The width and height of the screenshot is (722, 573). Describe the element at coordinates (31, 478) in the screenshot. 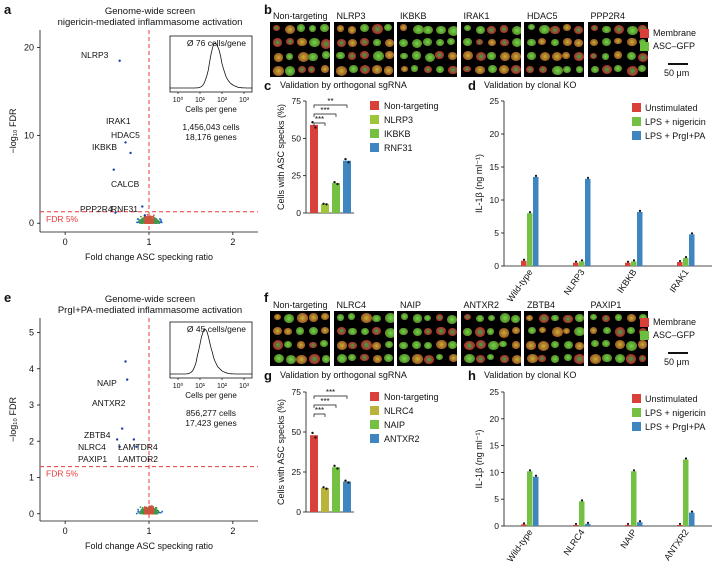

I see `y-tick-label: 1` at that location.